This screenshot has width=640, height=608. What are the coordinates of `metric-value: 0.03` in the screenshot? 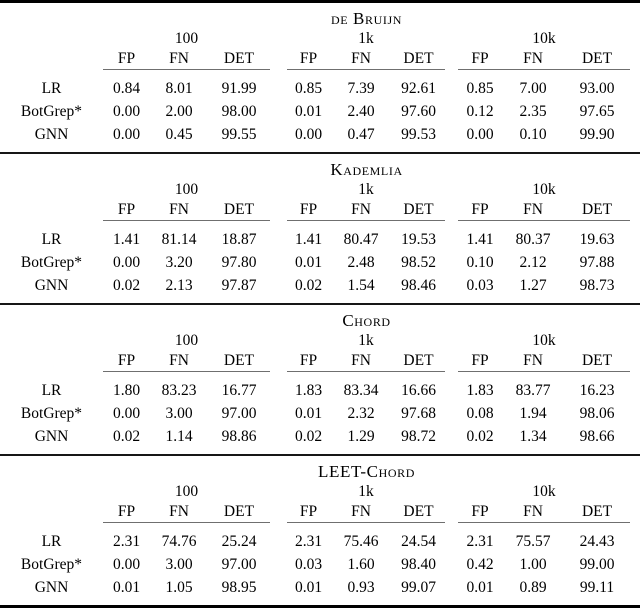 It's located at (308, 564).